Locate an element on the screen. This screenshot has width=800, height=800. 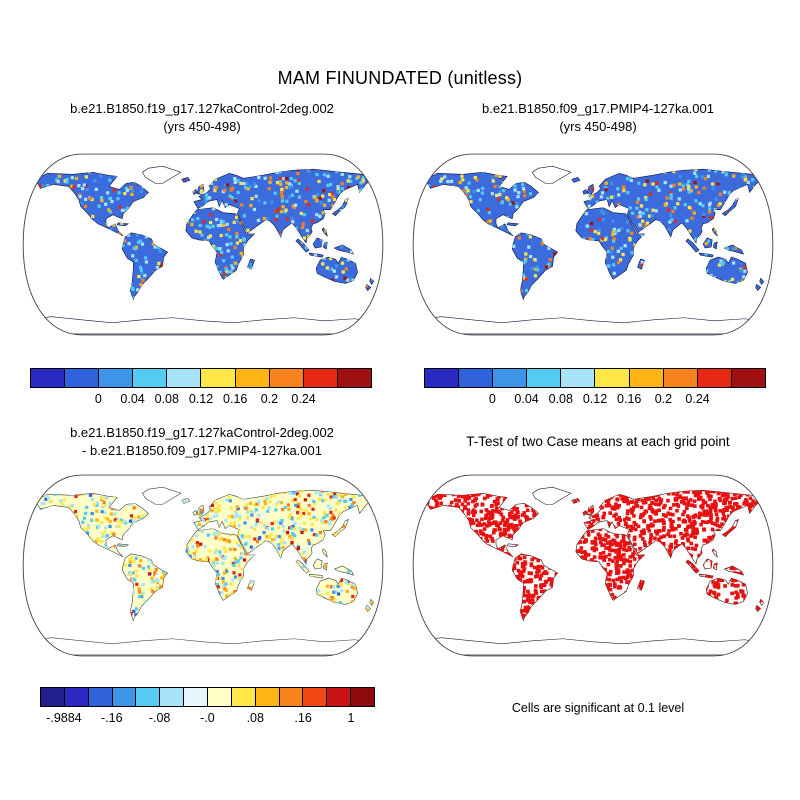
map-difference is located at coordinates (203, 565).